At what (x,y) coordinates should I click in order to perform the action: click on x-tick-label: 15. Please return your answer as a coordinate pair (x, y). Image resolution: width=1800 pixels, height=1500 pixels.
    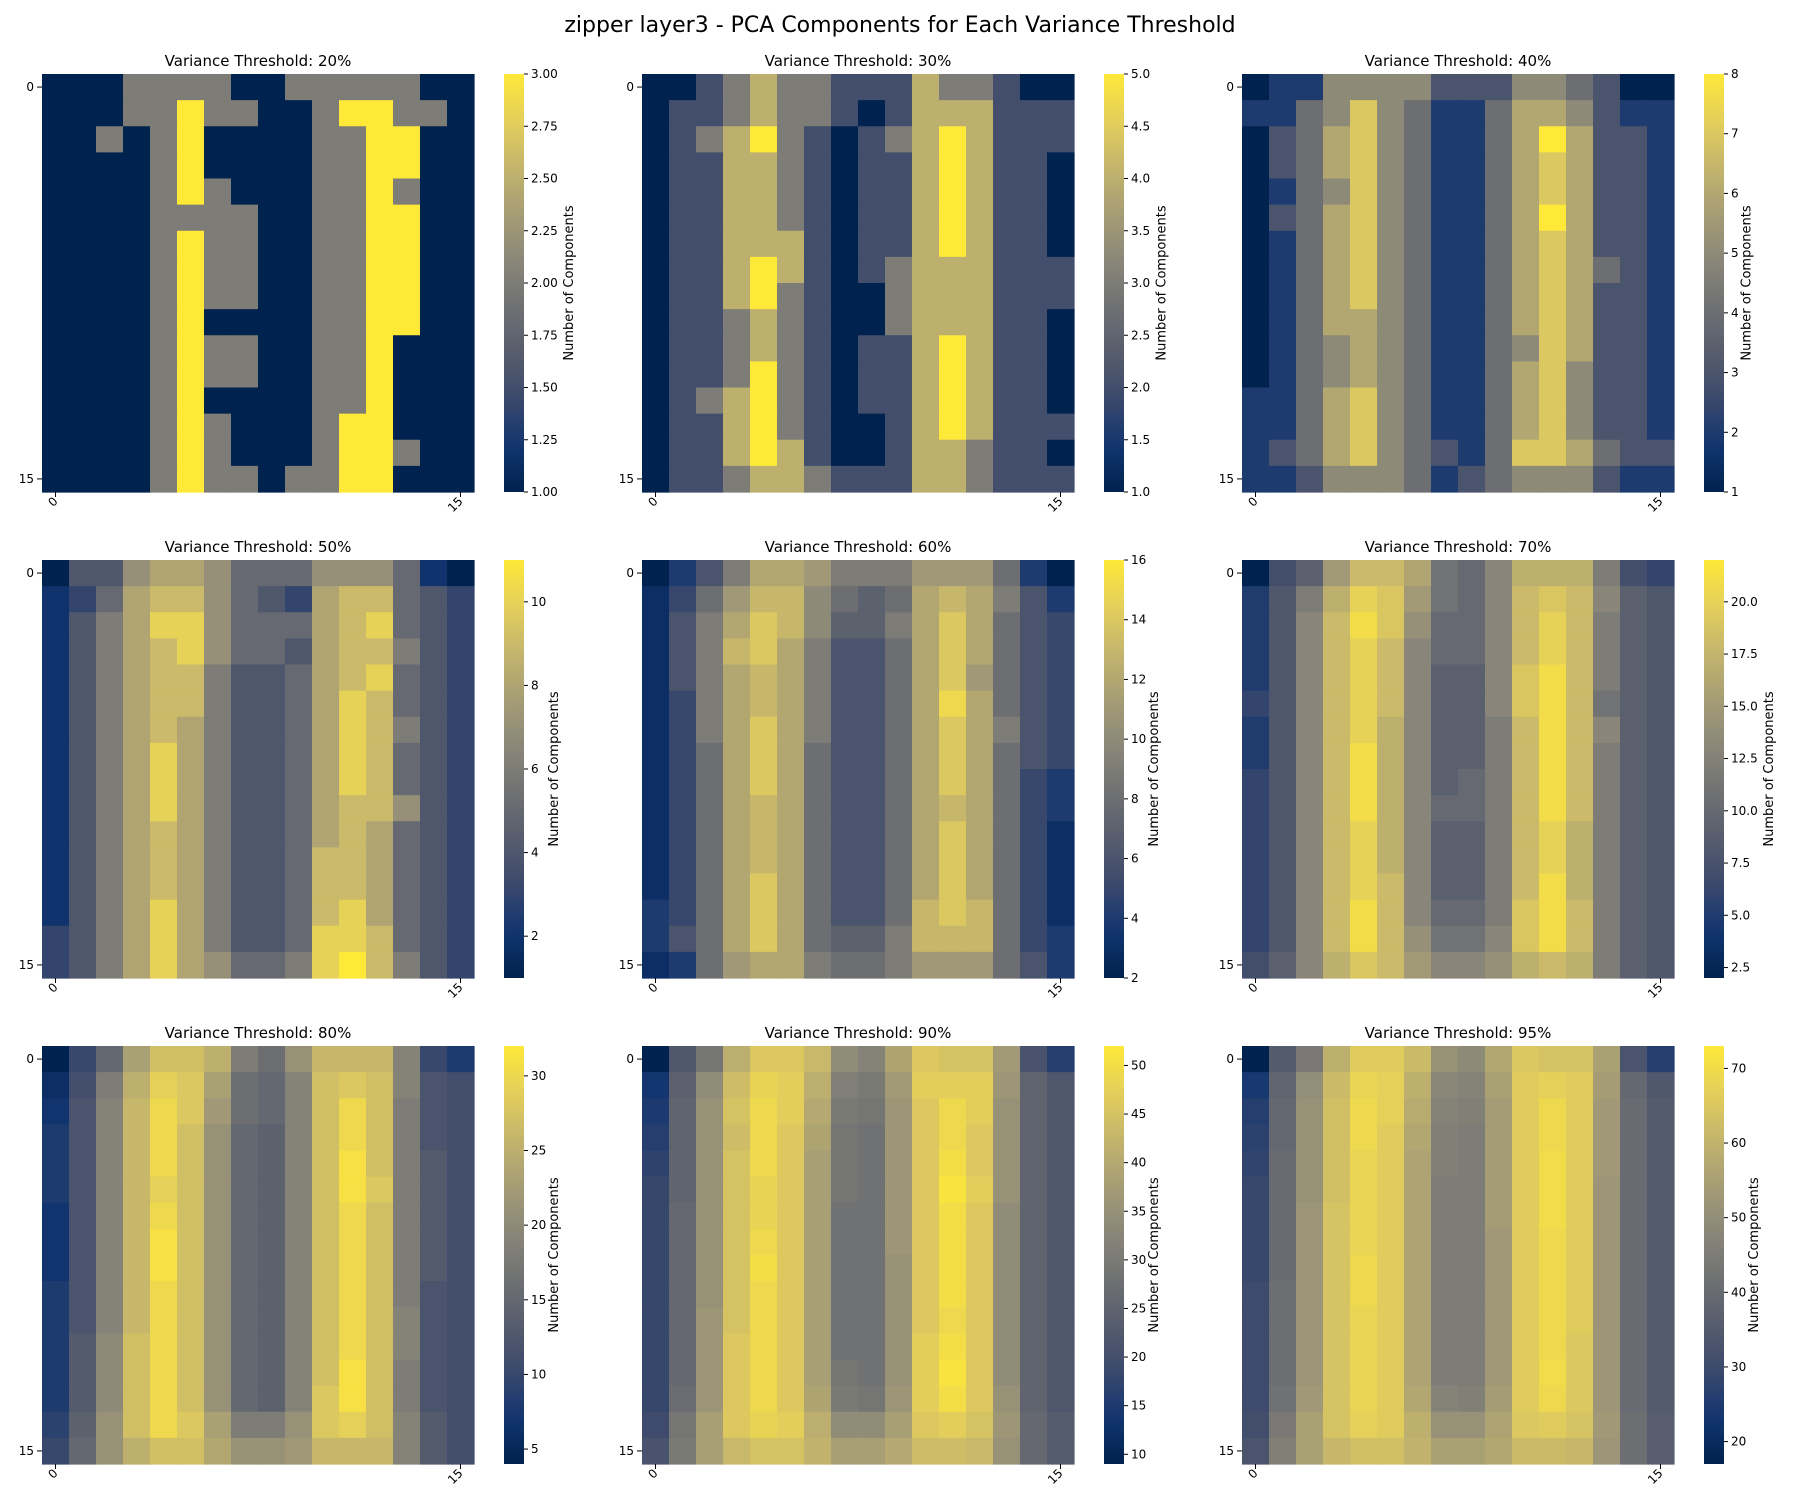
    Looking at the image, I should click on (455, 504).